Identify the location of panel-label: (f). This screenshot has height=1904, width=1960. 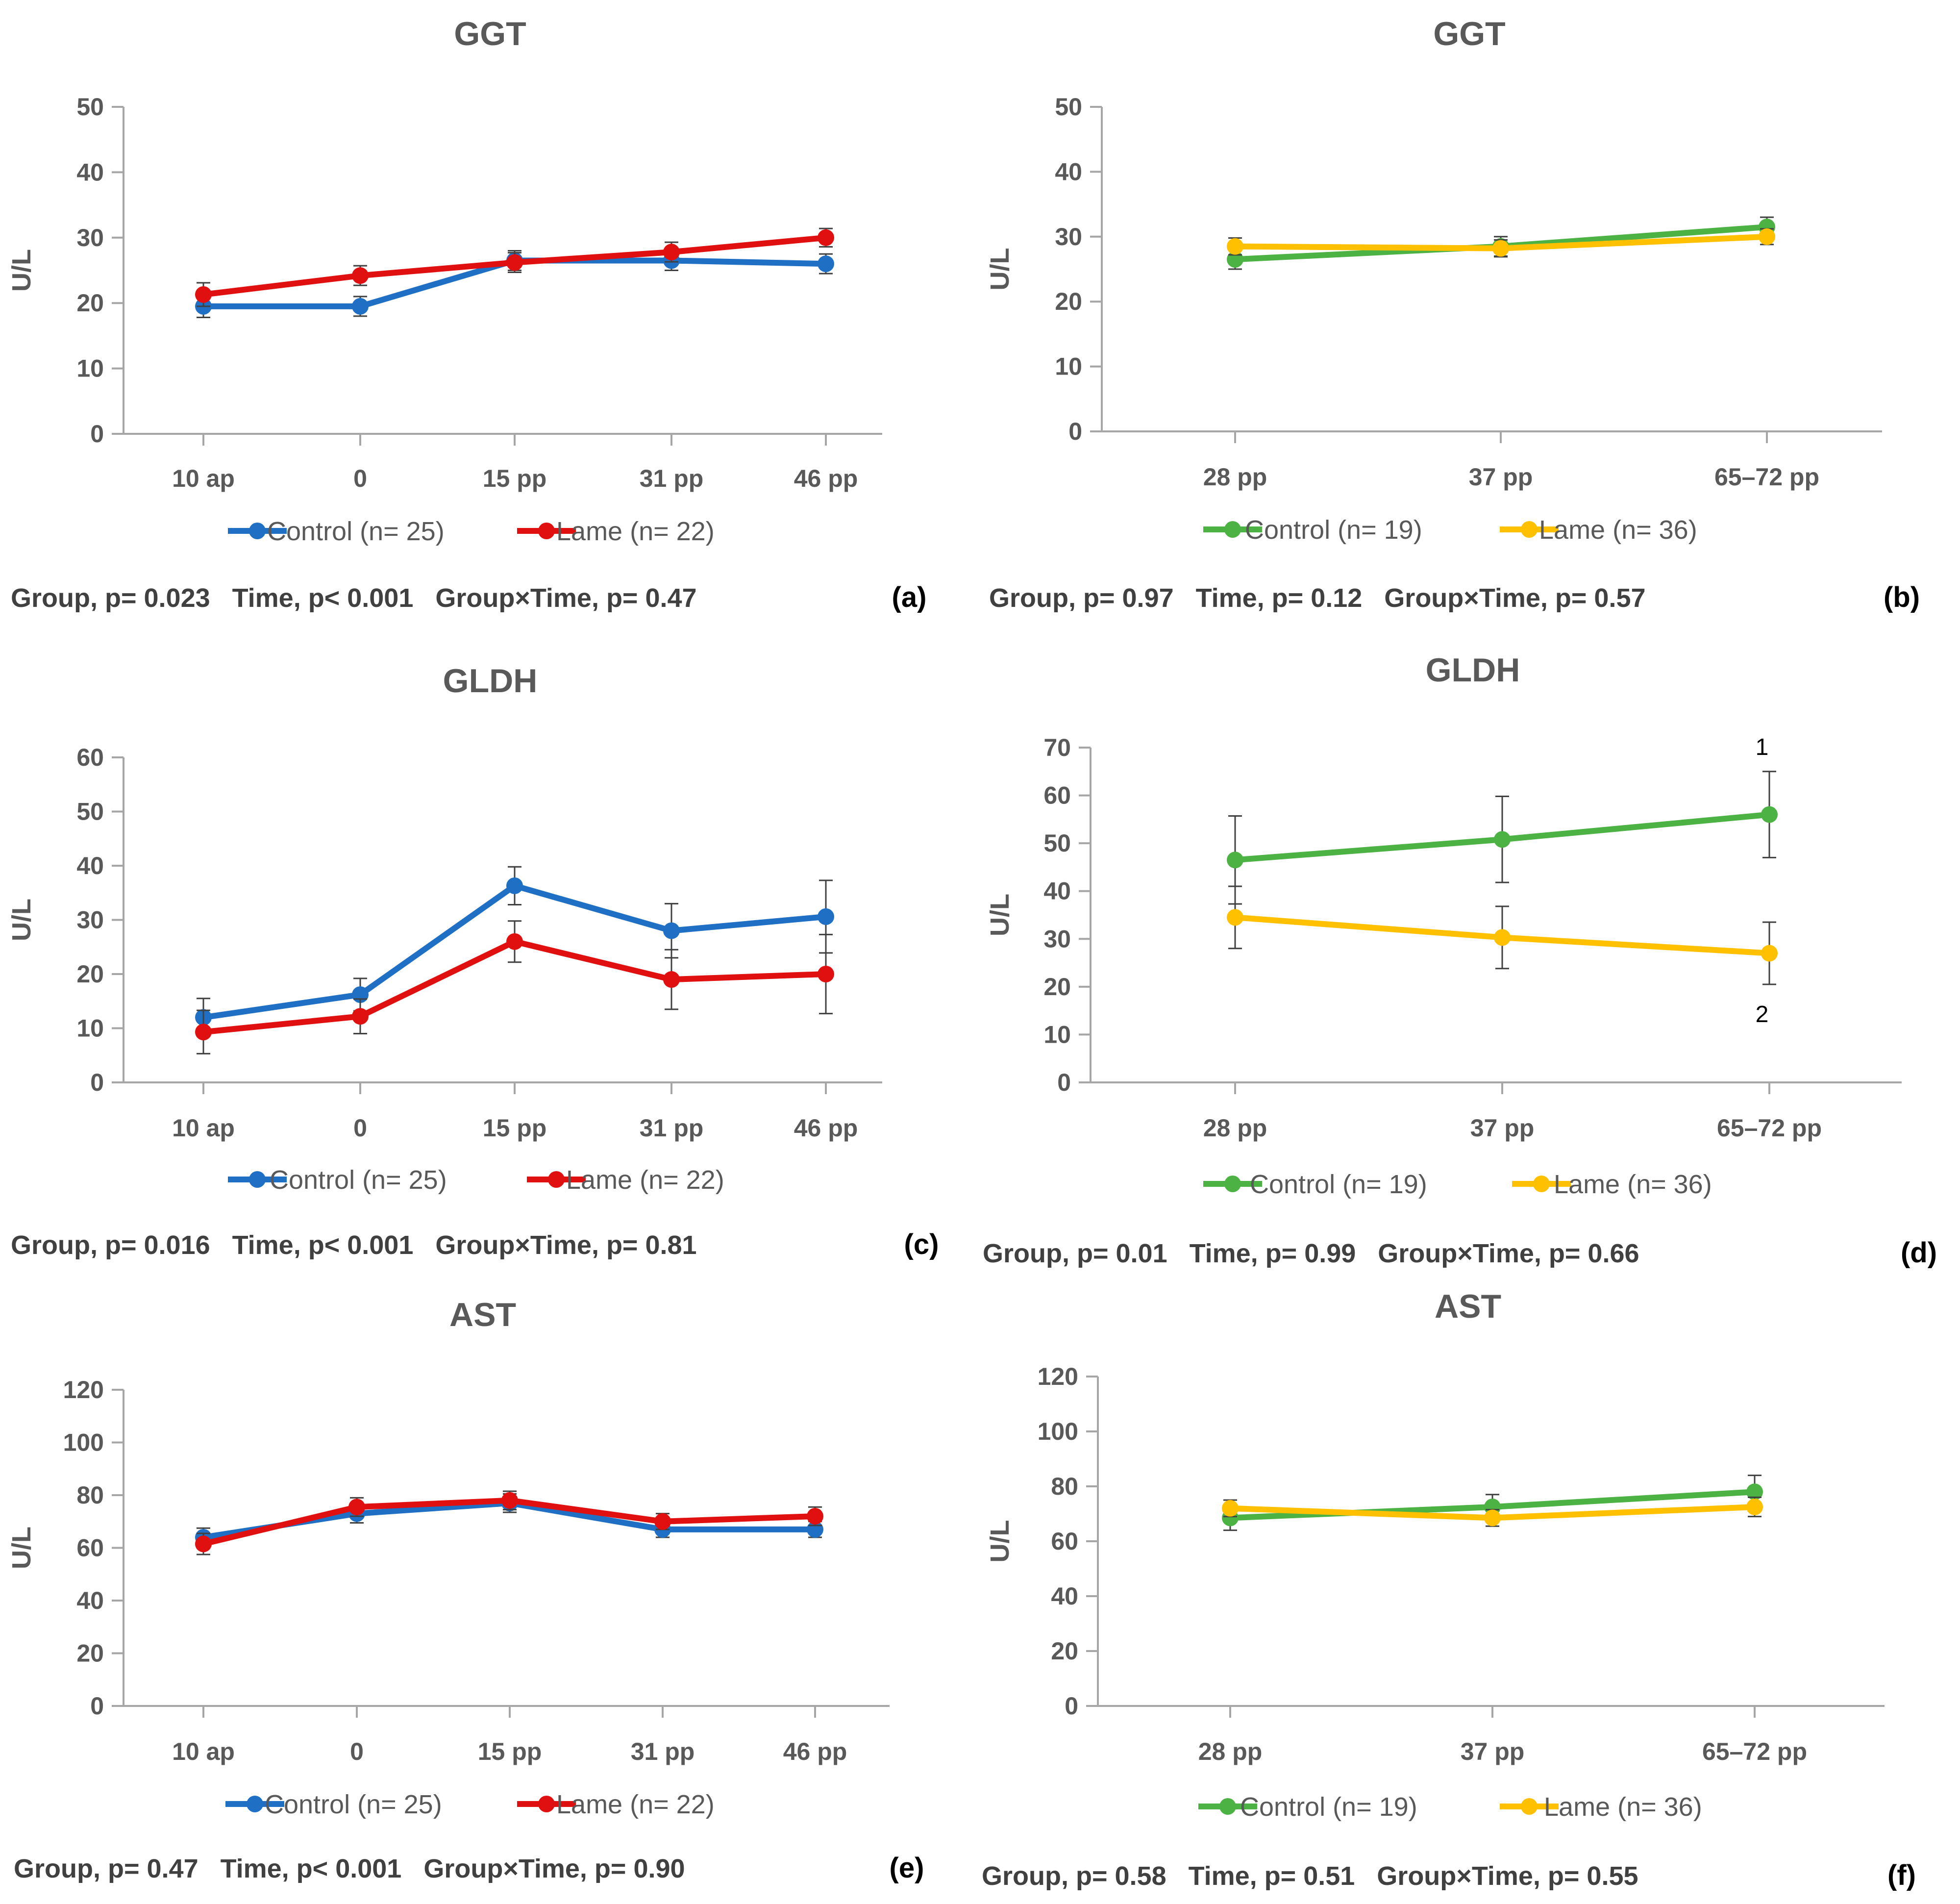
(1901, 1875).